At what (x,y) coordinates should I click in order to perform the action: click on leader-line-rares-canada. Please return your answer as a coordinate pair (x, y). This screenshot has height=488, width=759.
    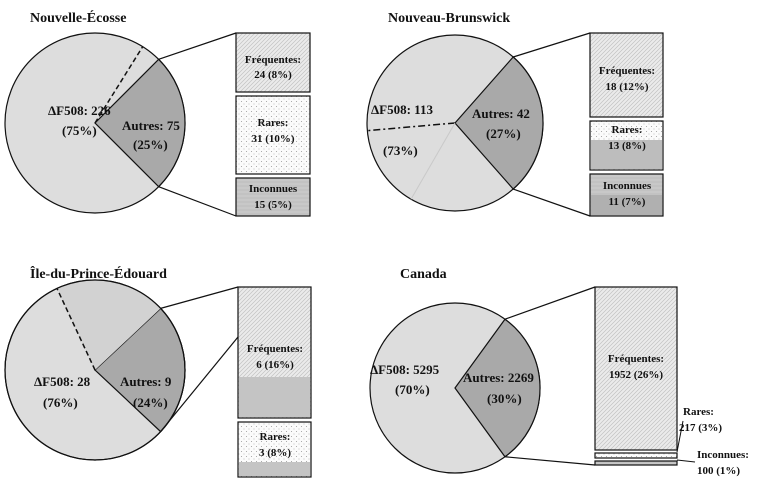
    Looking at the image, I should click on (680, 436).